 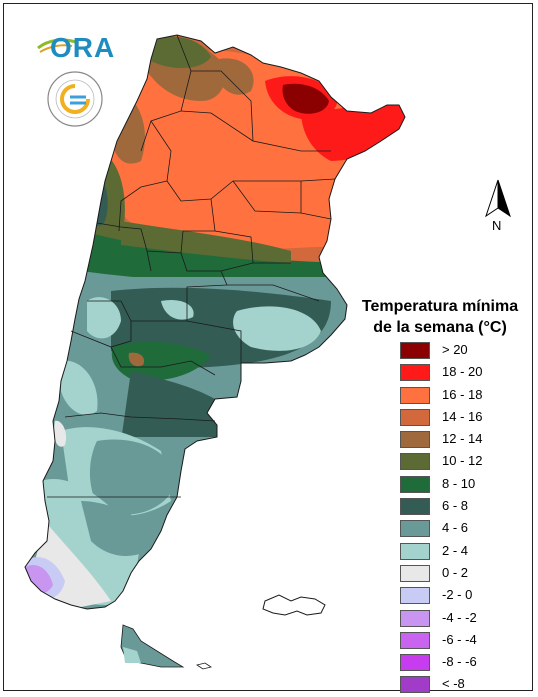 I want to click on legend-title-line-2: de la semana (°C), so click(x=440, y=327).